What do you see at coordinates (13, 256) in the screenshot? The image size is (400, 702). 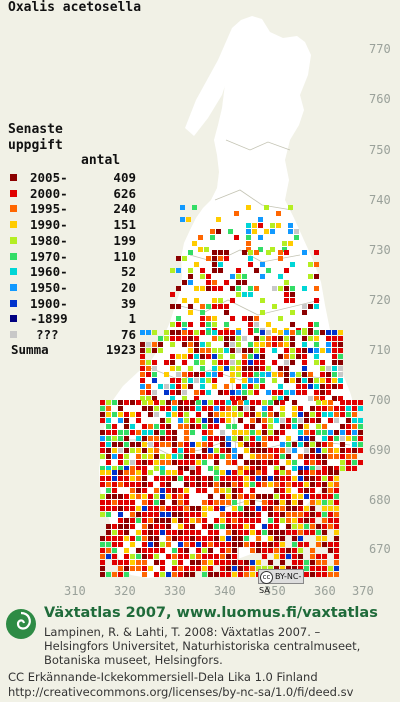 I see `legend-swatch` at bounding box center [13, 256].